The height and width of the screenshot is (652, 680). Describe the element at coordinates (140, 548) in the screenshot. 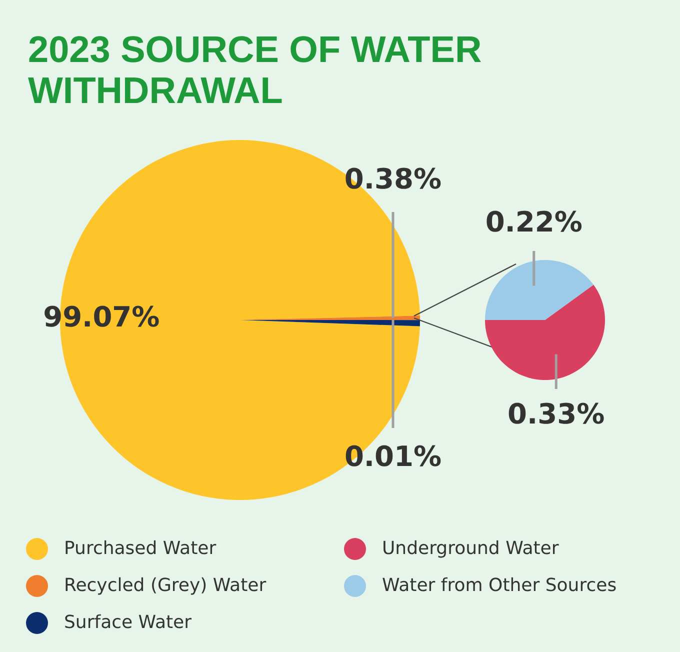

I see `legend-label: Purchased Water` at that location.